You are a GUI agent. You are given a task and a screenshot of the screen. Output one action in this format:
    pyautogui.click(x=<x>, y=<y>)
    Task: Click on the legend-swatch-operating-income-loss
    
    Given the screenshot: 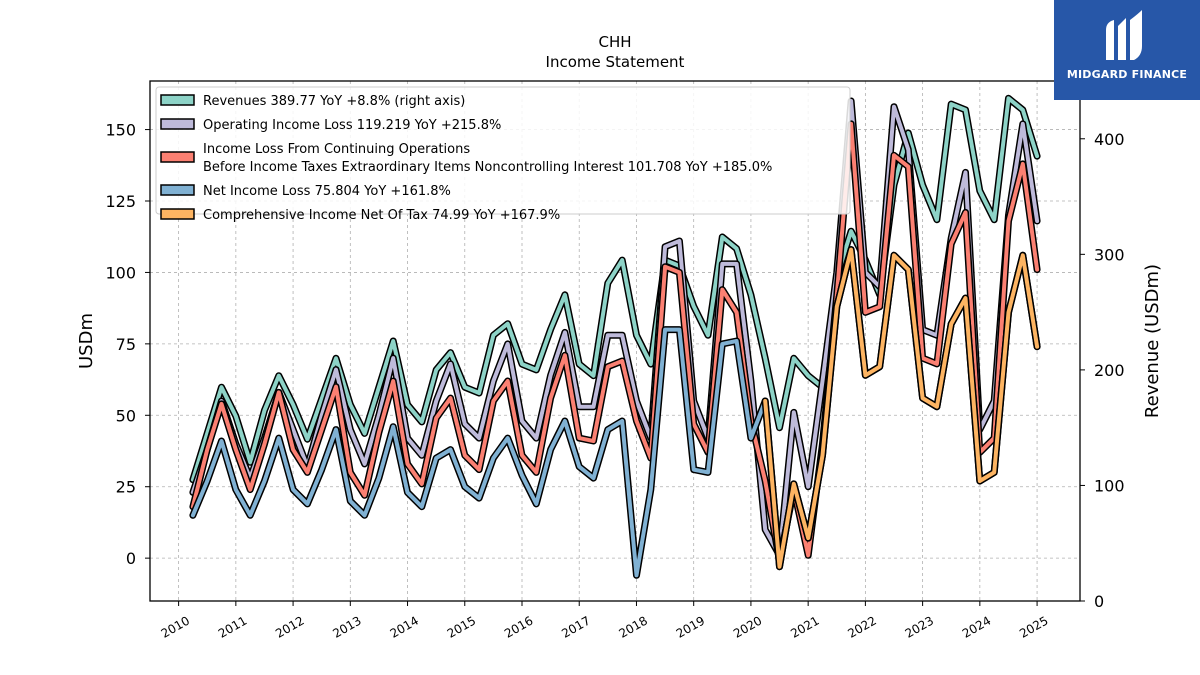 What is the action you would take?
    pyautogui.click(x=177, y=124)
    